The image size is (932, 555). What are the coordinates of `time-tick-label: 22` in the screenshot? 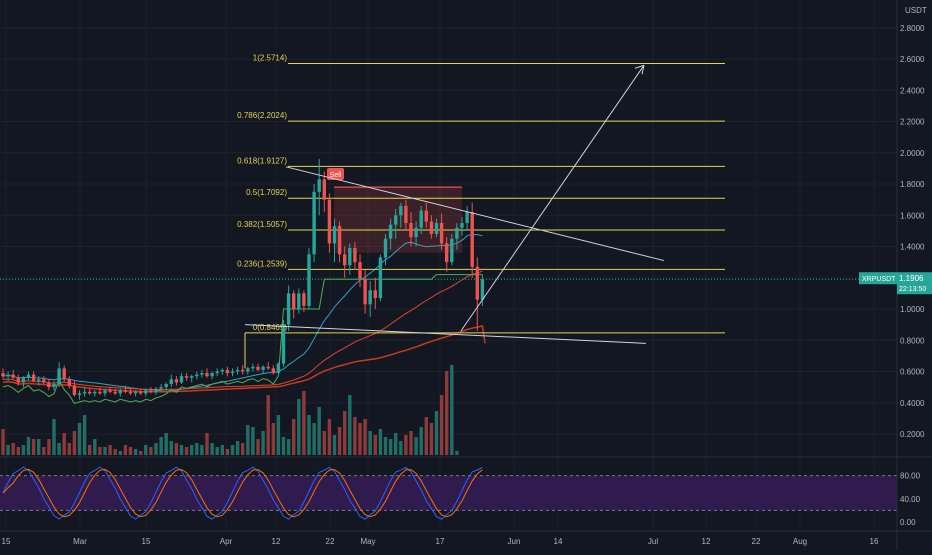 It's located at (330, 541).